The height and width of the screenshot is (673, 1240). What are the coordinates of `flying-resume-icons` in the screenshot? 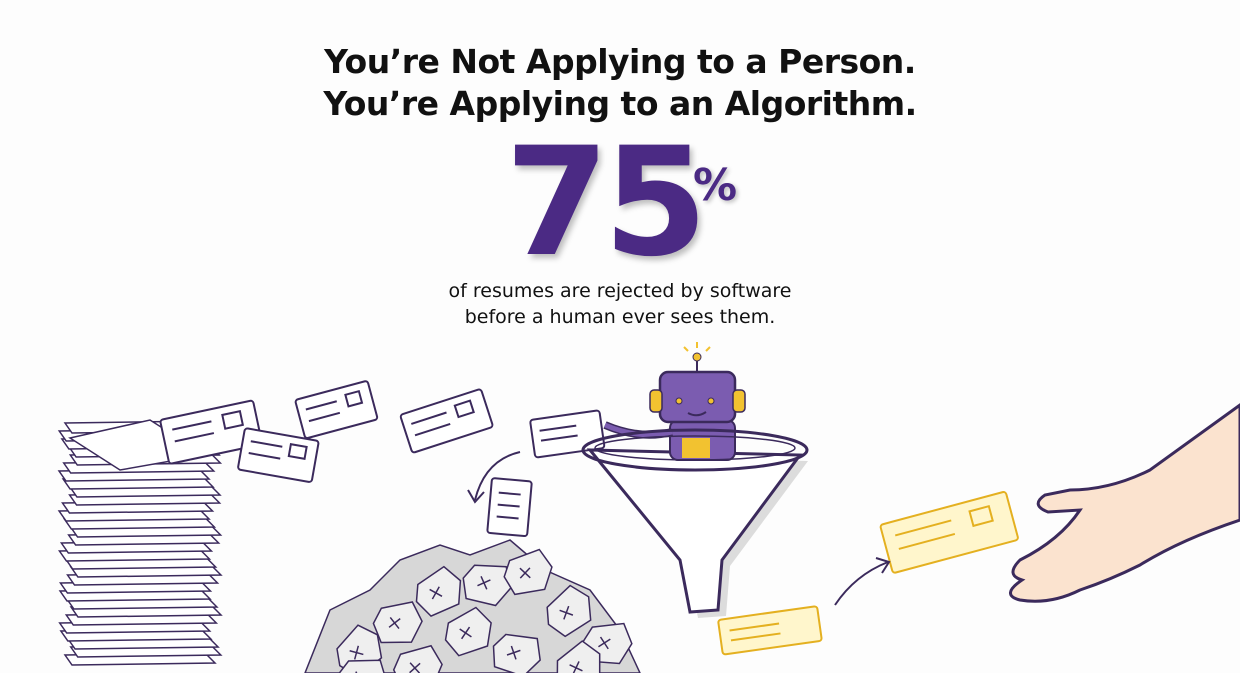 It's located at (382, 459).